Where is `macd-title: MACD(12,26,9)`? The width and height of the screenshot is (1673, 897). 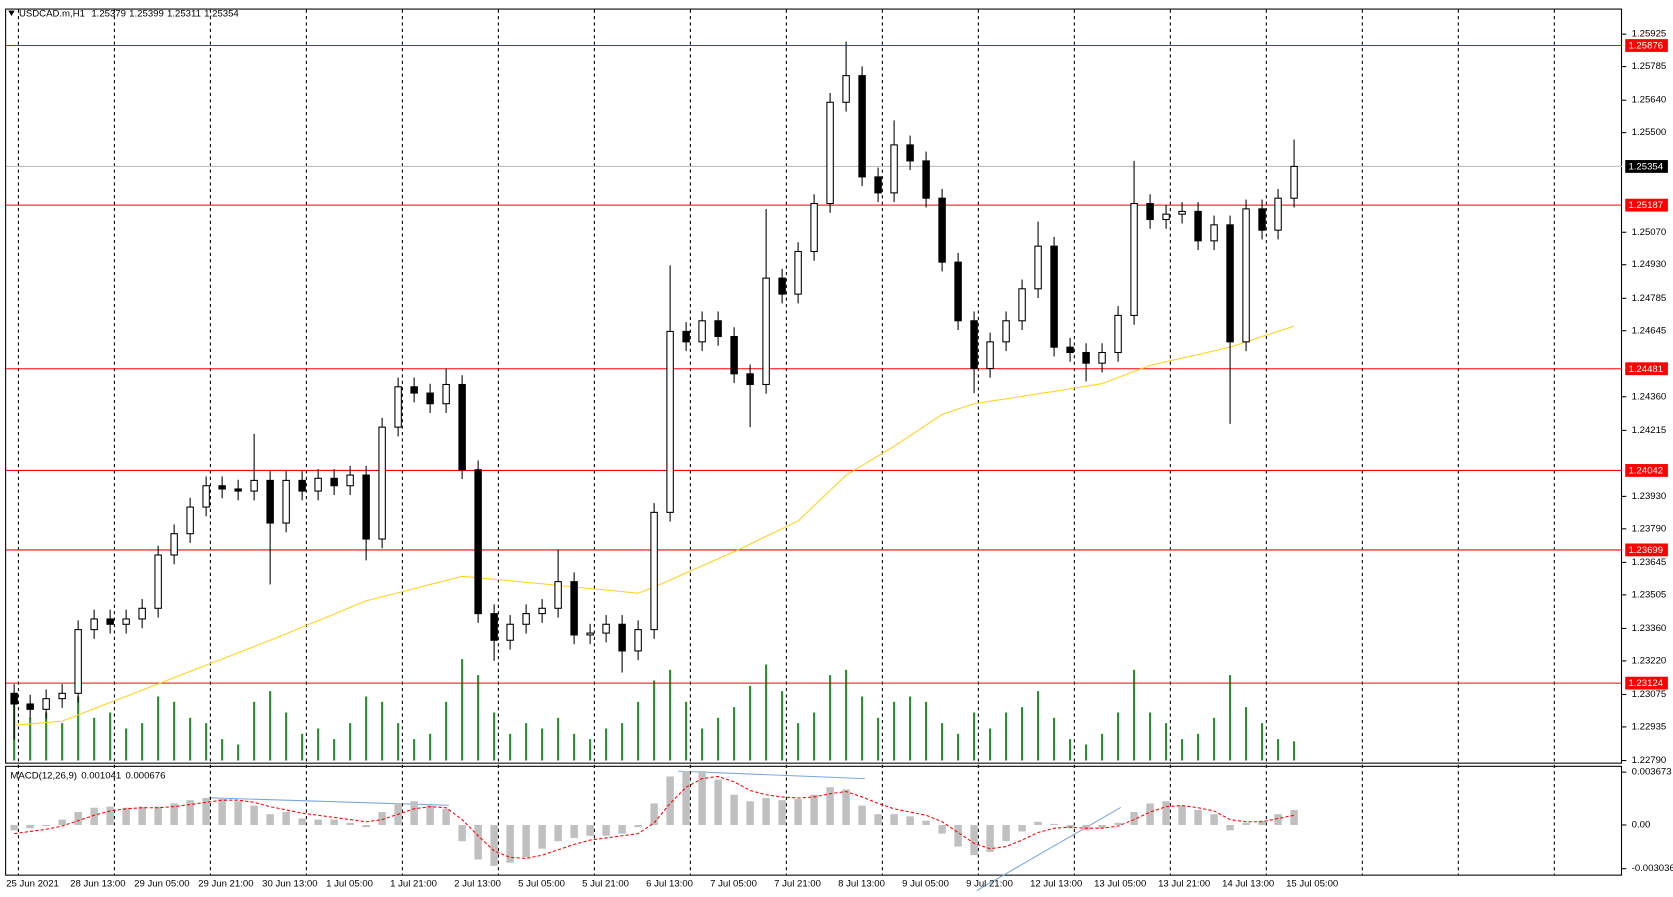
macd-title: MACD(12,26,9) is located at coordinates (43, 775).